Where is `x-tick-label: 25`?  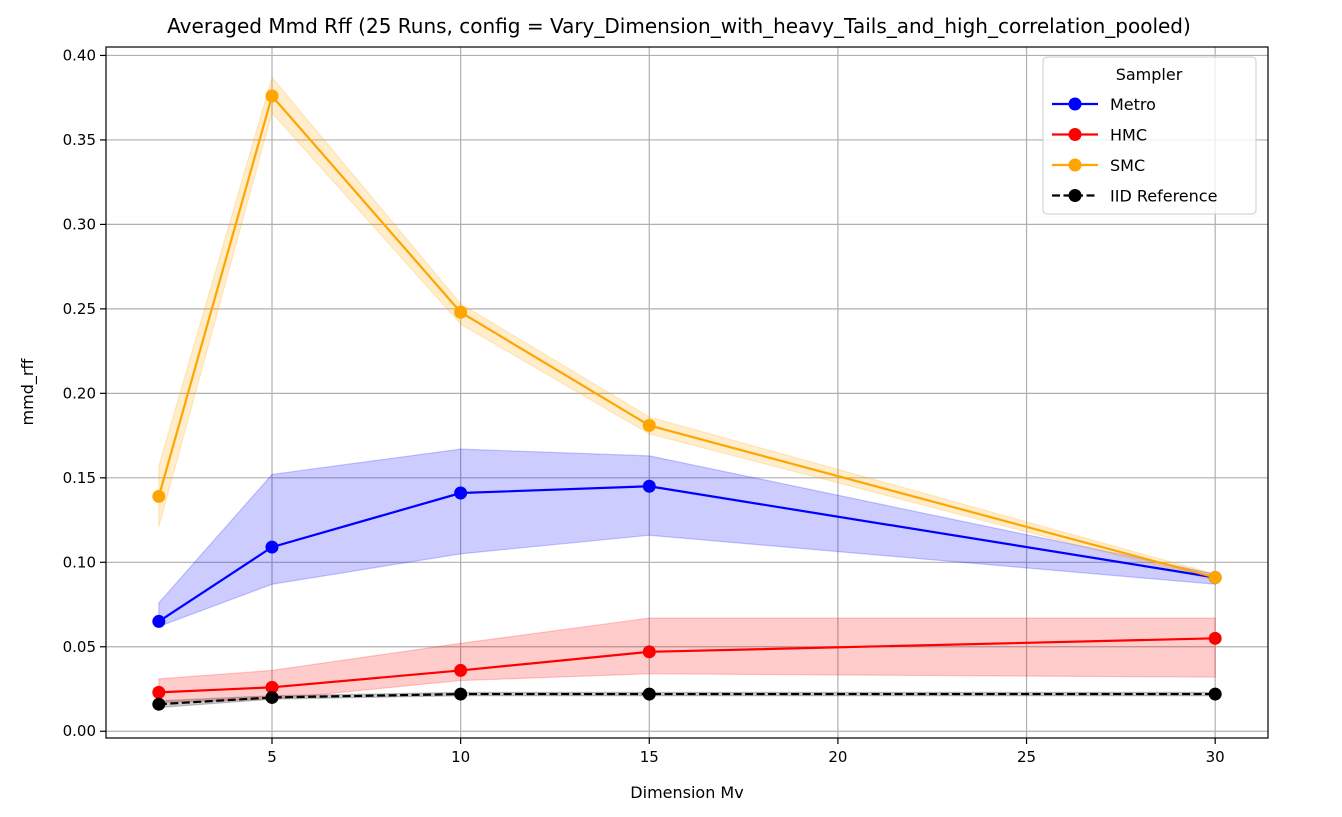 x-tick-label: 25 is located at coordinates (1026, 757).